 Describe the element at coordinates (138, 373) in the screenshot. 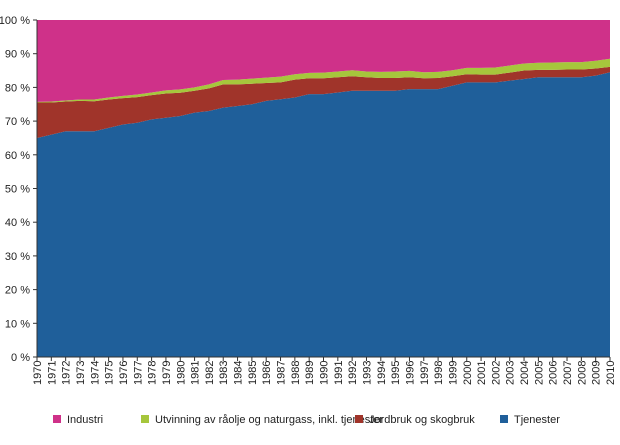

I see `x-tick-label: 1977` at that location.